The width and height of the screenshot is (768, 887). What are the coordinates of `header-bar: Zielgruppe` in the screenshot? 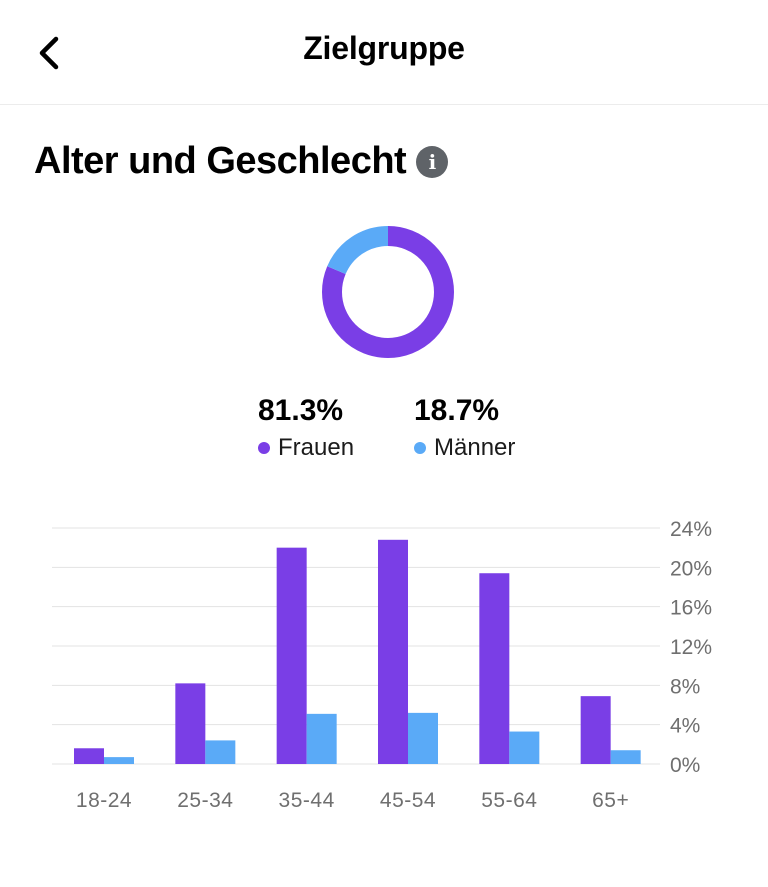 It's located at (384, 52).